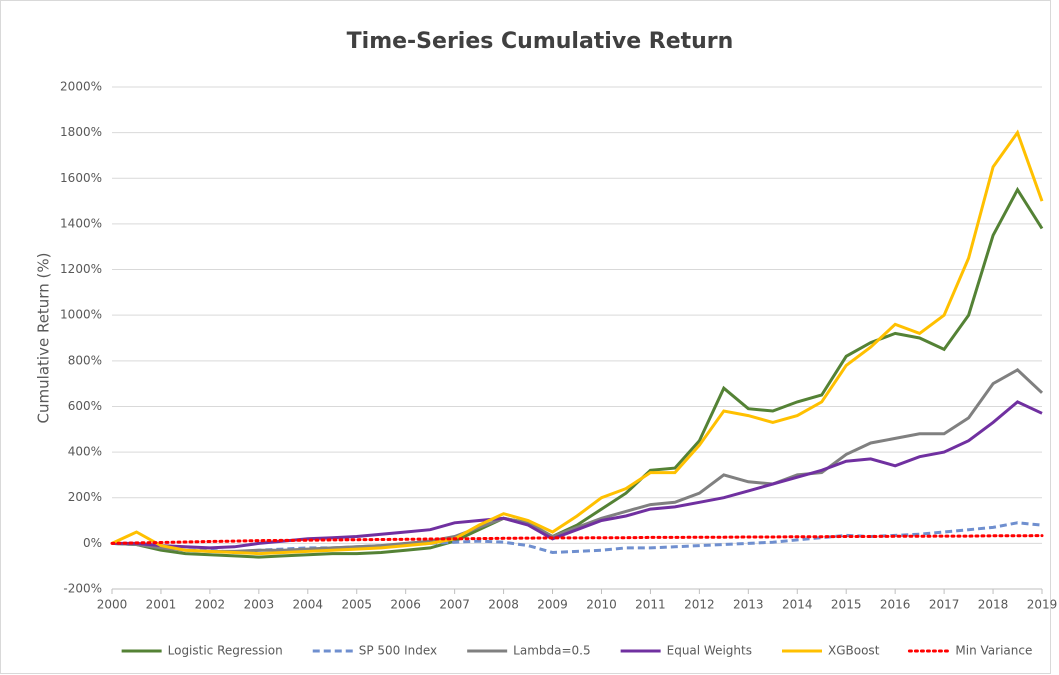 Image resolution: width=1059 pixels, height=675 pixels. Describe the element at coordinates (81, 269) in the screenshot. I see `y-tick-label: 1200%` at that location.